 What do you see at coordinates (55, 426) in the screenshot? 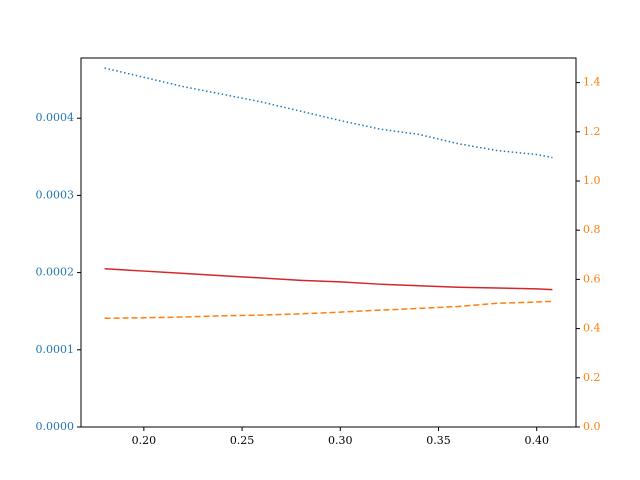
I see `y-tick-label: 0.0000` at bounding box center [55, 426].